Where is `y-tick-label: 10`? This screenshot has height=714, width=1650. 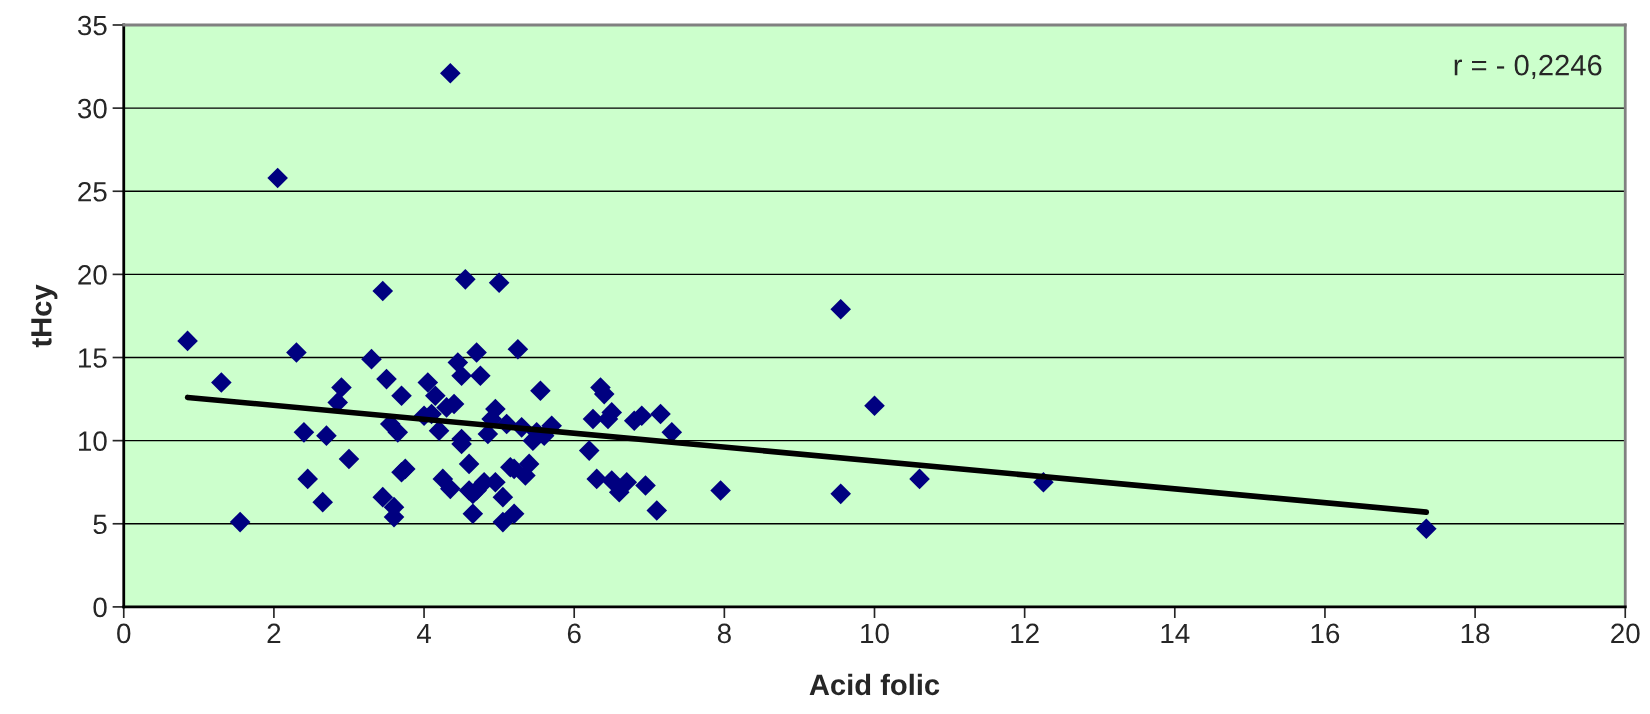
y-tick-label: 10 is located at coordinates (93, 441).